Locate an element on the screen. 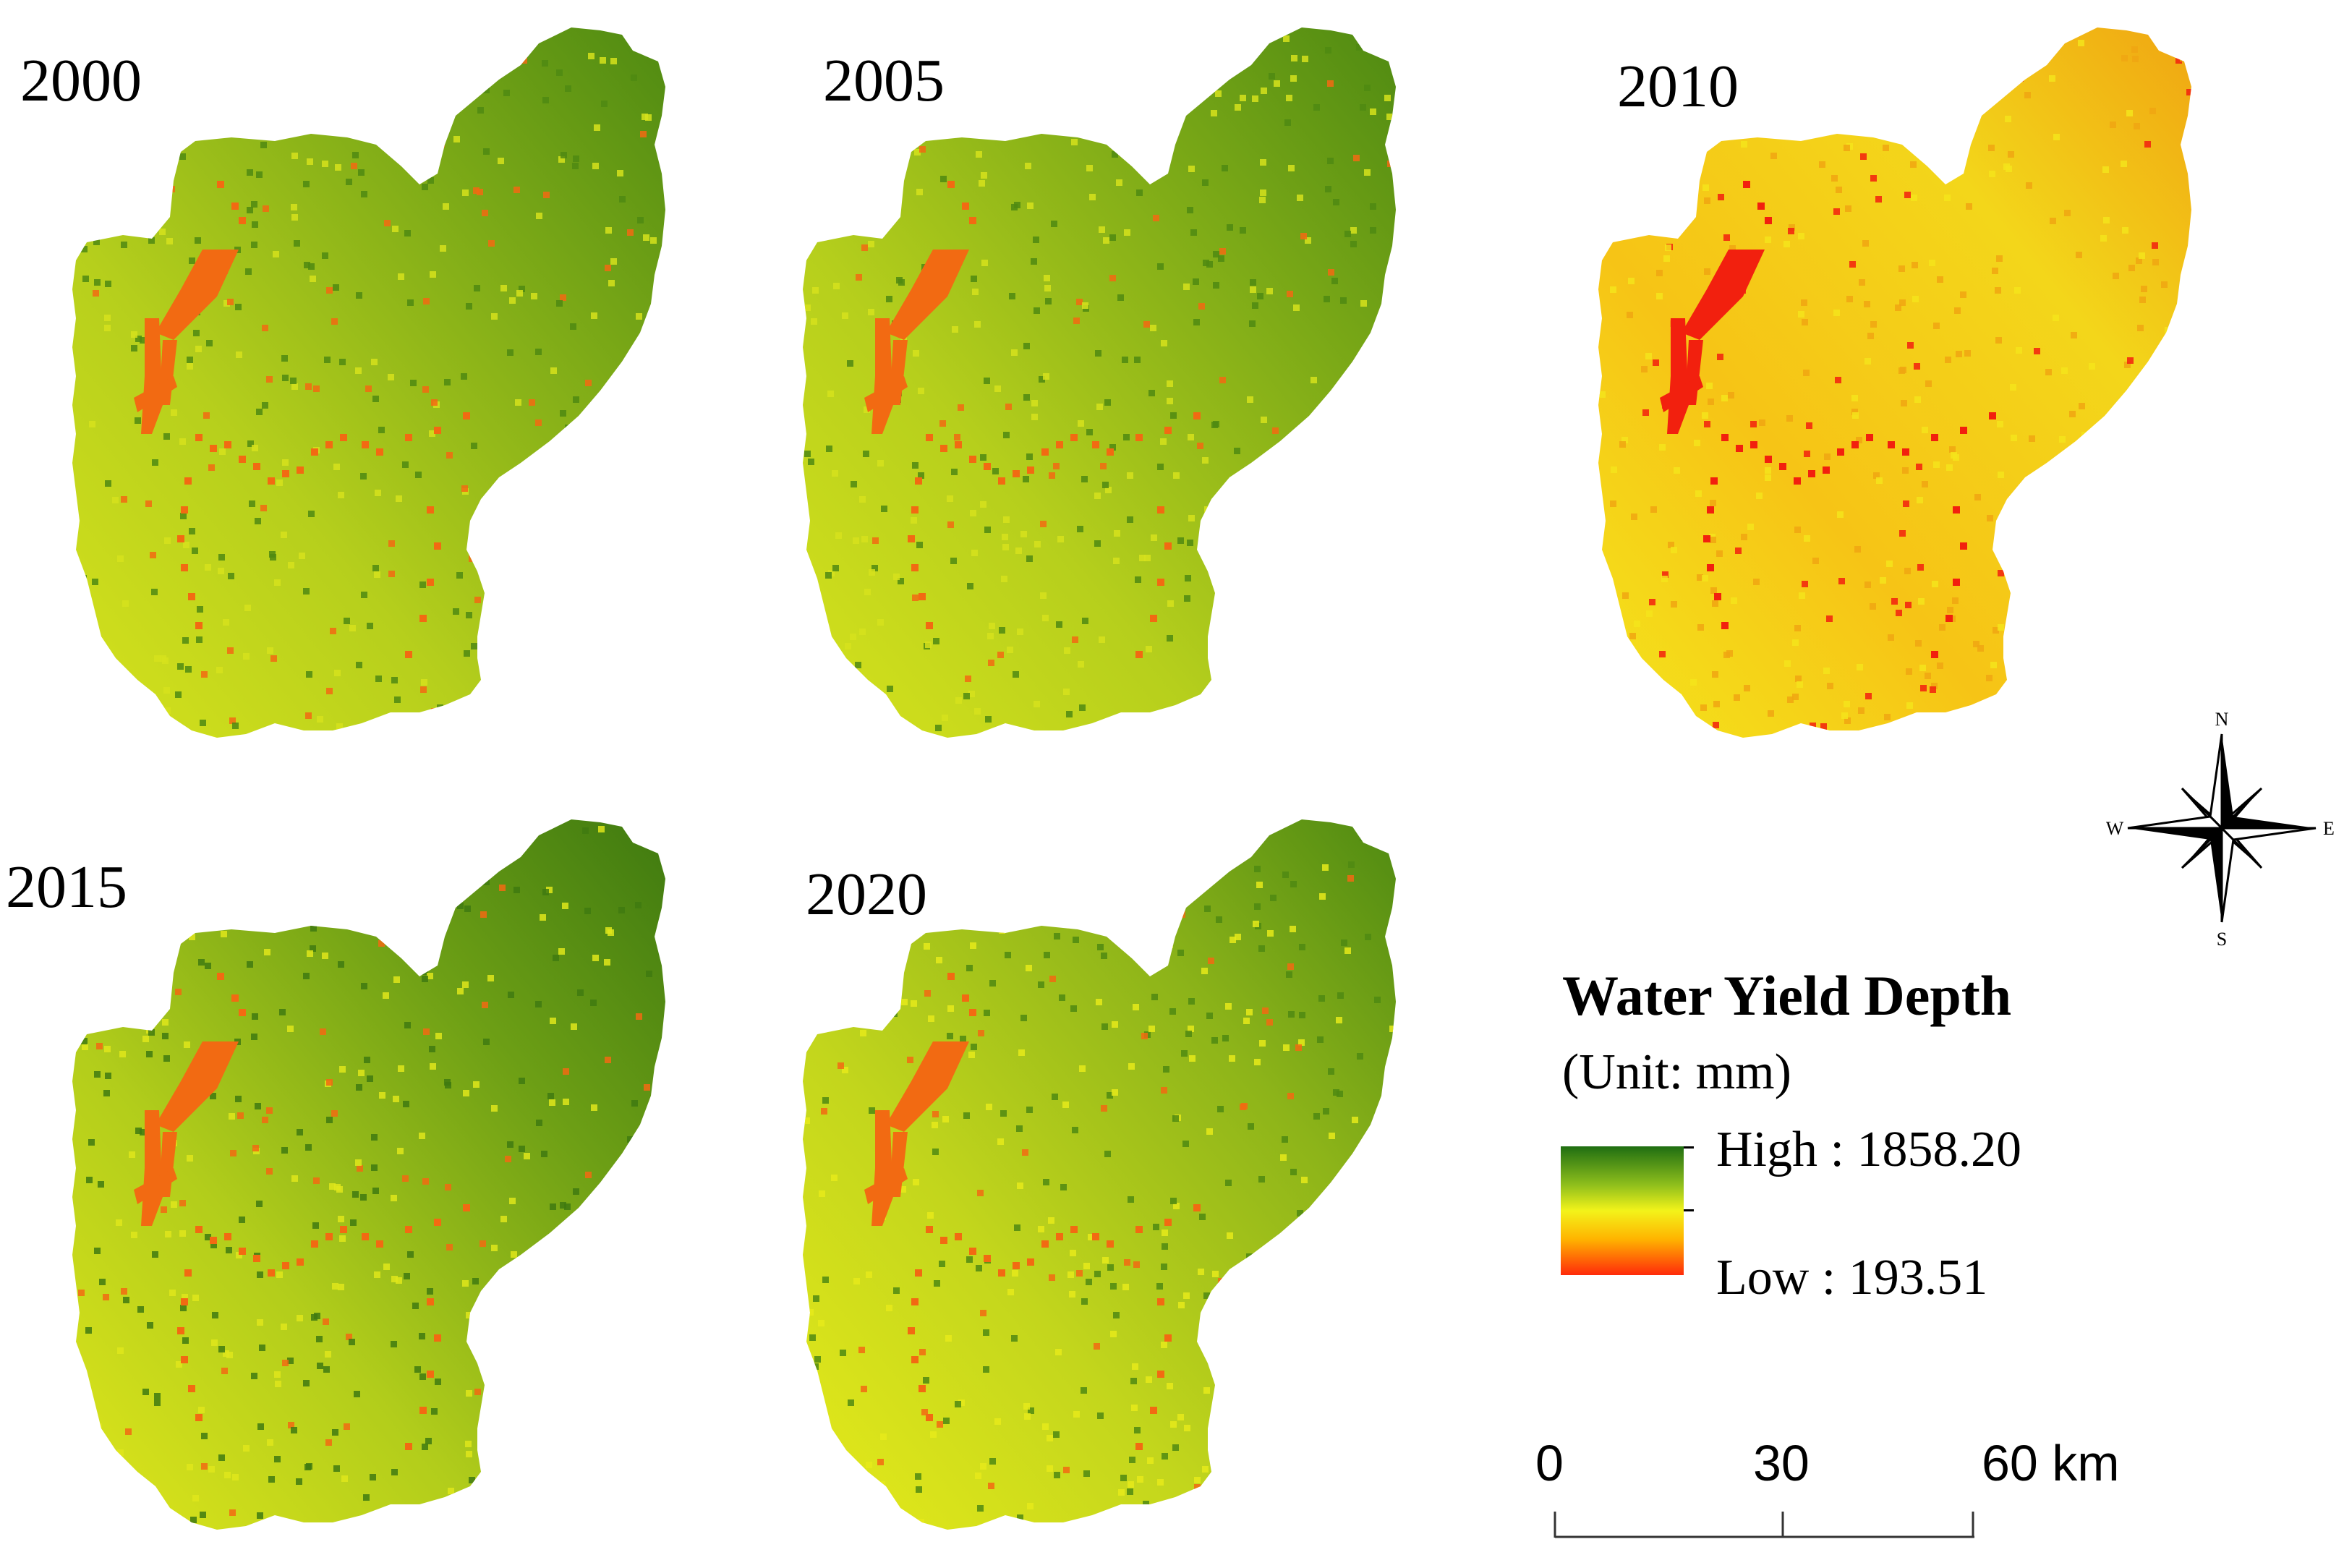  legend-color-ramp is located at coordinates (1622, 1210).